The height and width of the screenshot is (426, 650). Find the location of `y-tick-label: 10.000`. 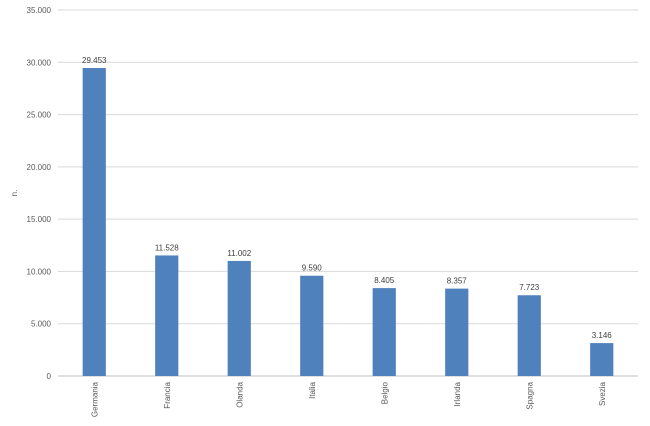

y-tick-label: 10.000 is located at coordinates (39, 271).